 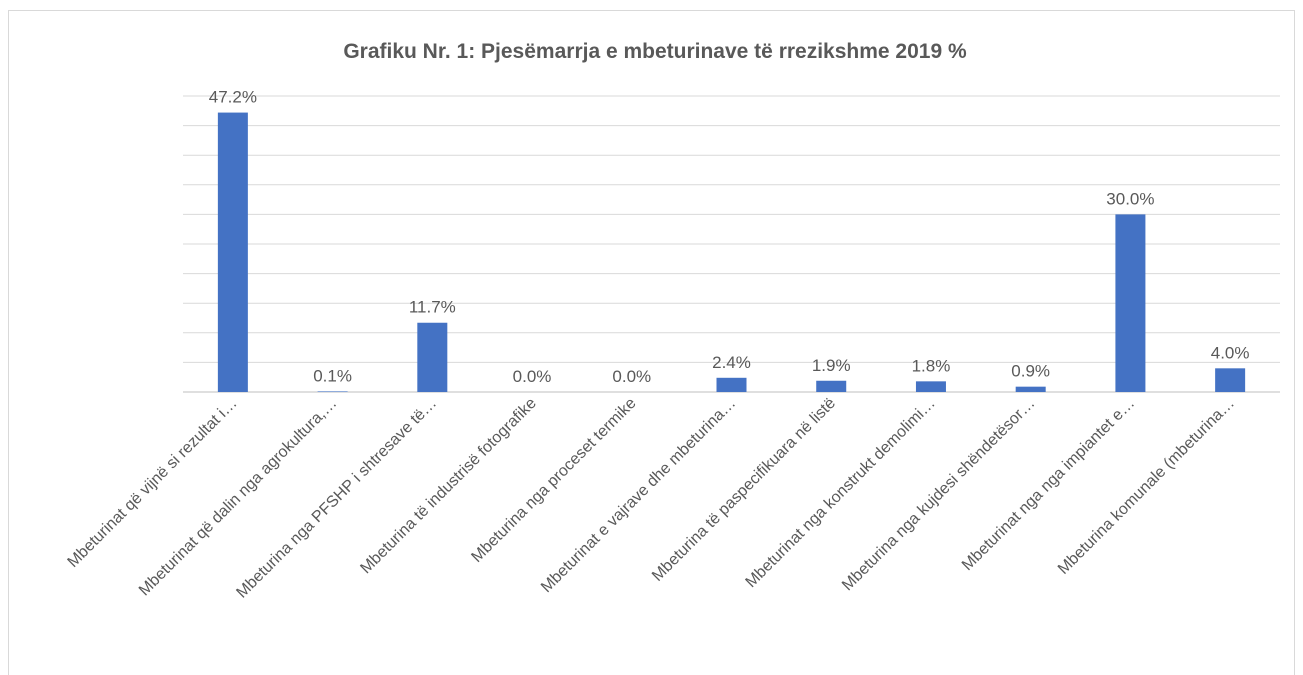 I want to click on data-label: 0.1%, so click(x=332, y=375).